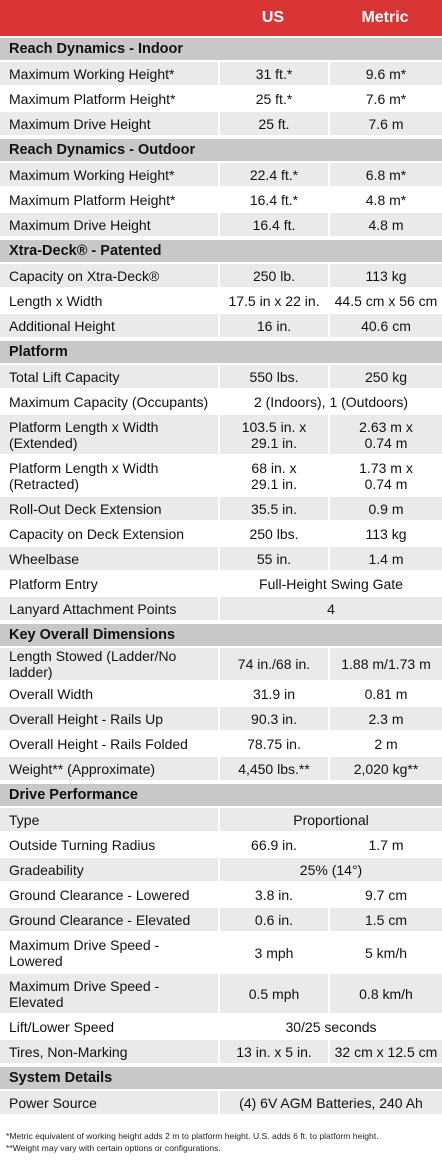 Image resolution: width=442 pixels, height=1160 pixels. I want to click on spec-label: Maximum Drive Speed - Lowered, so click(109, 953).